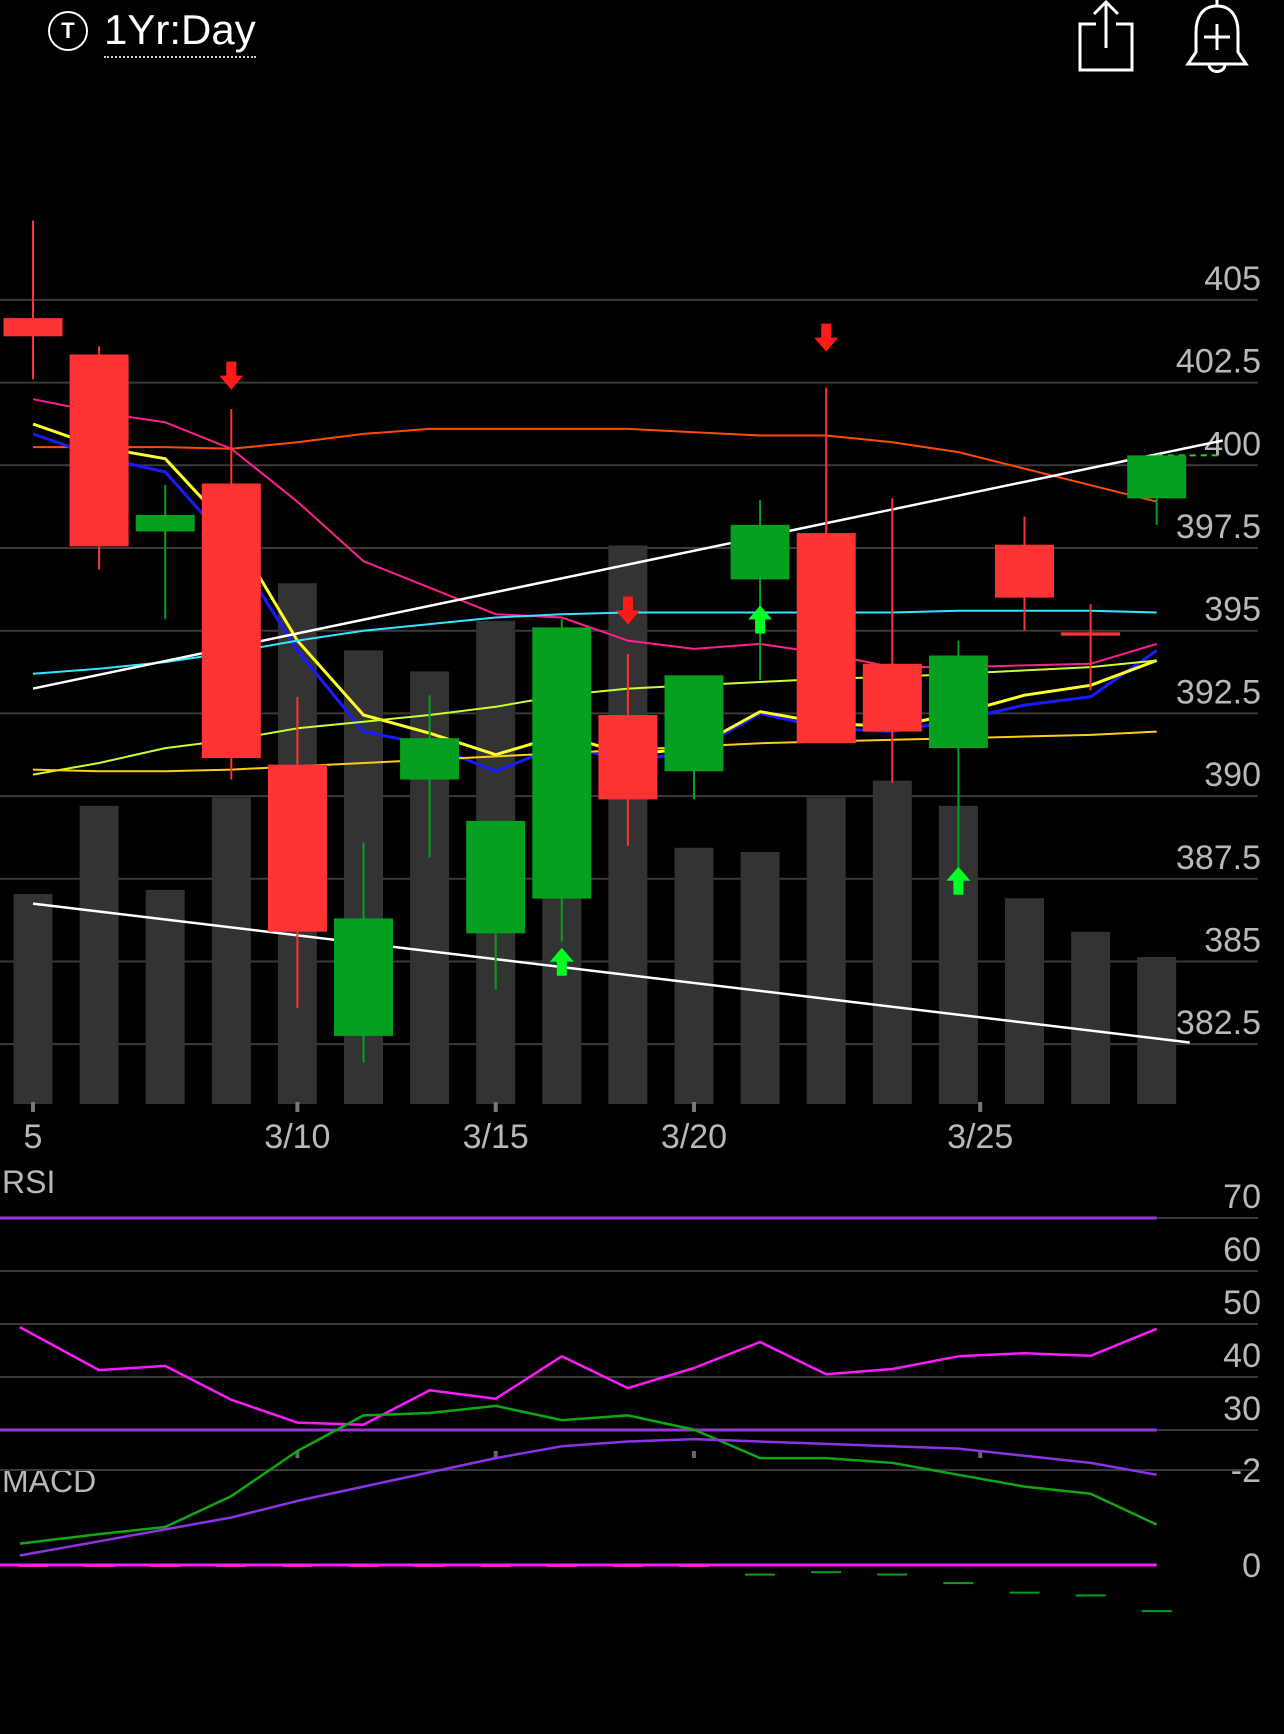 The width and height of the screenshot is (1284, 1734). What do you see at coordinates (28, 1182) in the screenshot?
I see `rsi-label: RSI` at bounding box center [28, 1182].